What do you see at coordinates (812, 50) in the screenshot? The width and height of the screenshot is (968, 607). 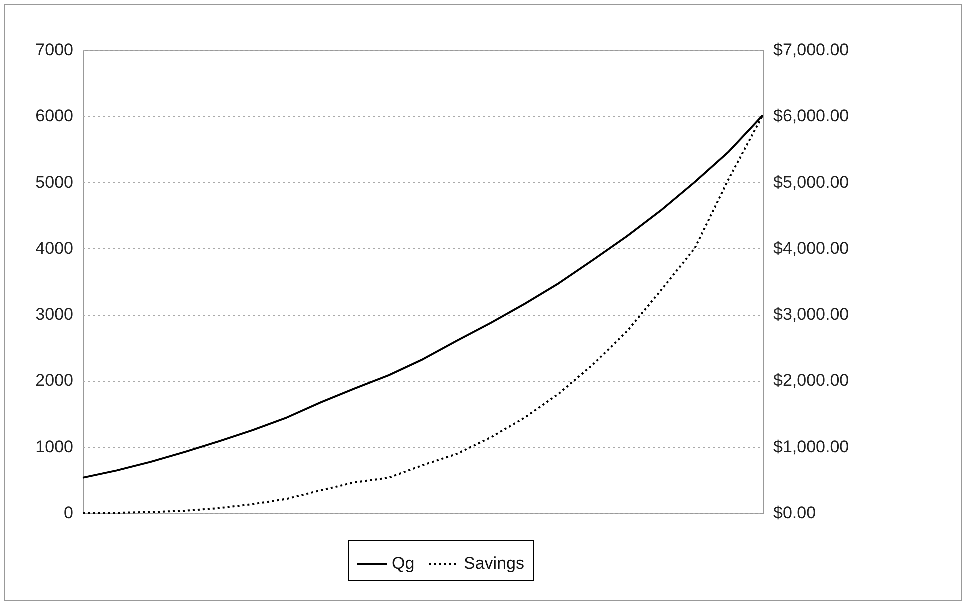 I see `y2-tick-label: $7,000.00` at bounding box center [812, 50].